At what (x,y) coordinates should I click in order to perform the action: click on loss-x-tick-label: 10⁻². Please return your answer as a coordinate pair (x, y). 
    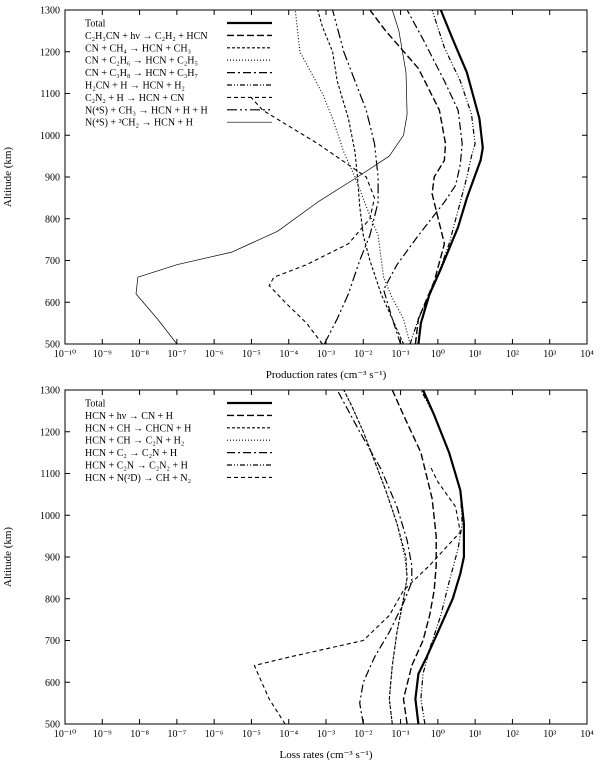
    Looking at the image, I should click on (363, 734).